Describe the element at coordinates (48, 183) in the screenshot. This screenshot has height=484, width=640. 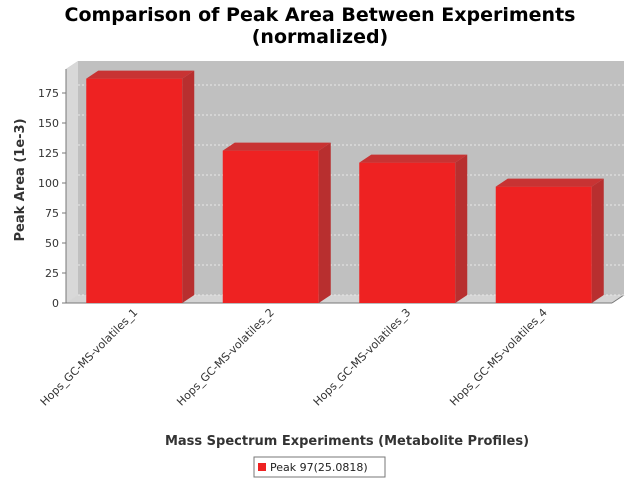
I see `y-tick-label: 100` at that location.